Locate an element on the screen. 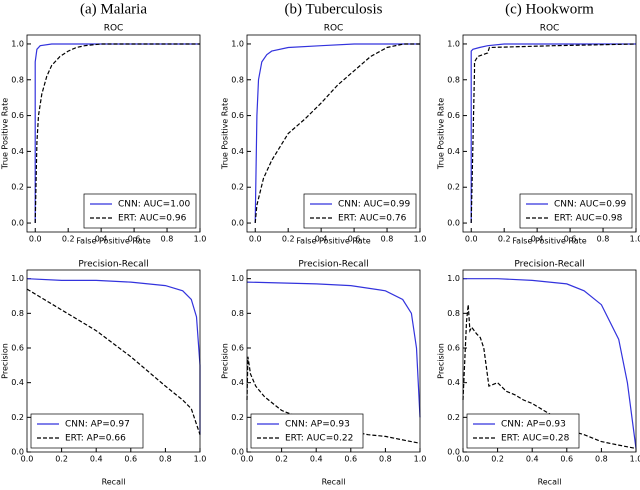  column-title: (c) Hookworm is located at coordinates (549, 9).